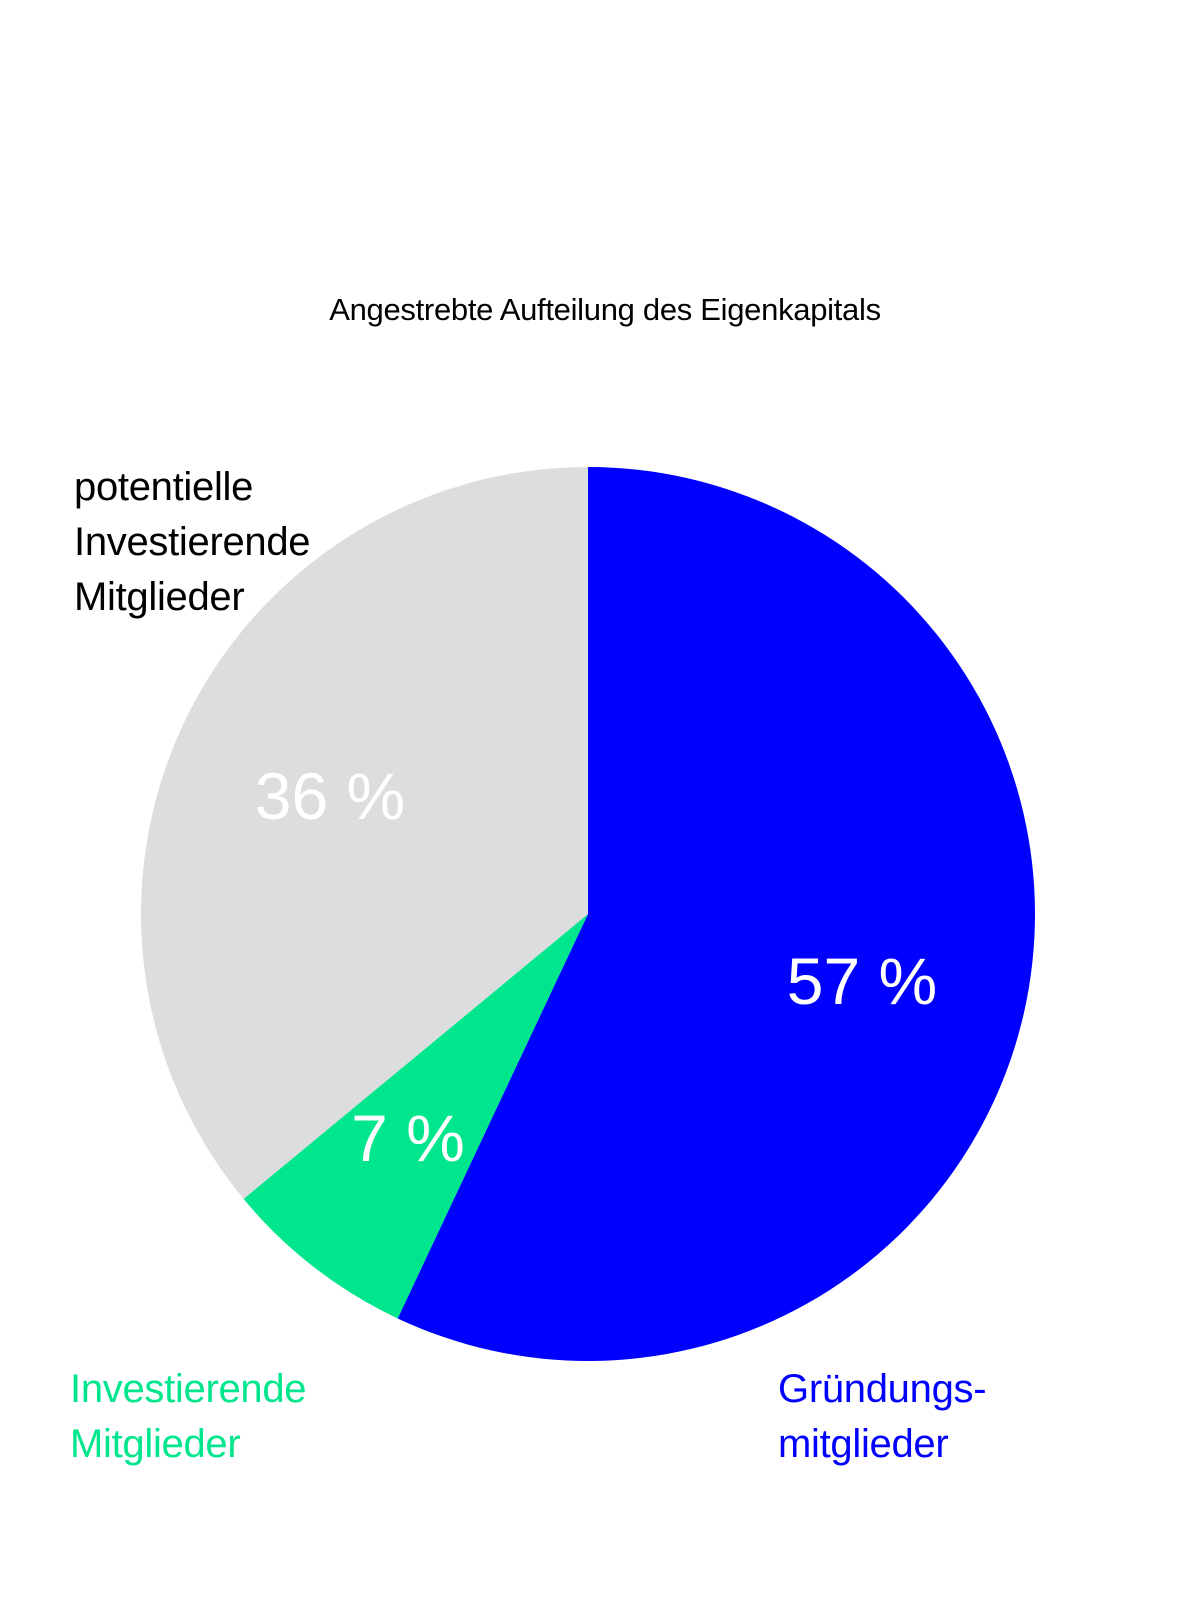  I want to click on pie-slice, so click(415, 1116).